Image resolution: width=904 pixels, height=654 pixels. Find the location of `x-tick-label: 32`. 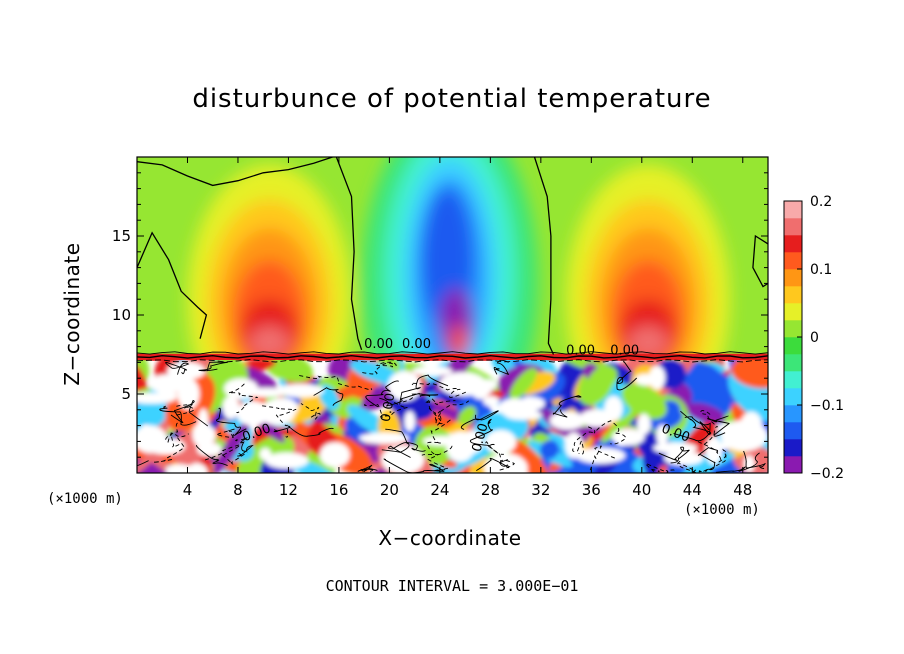

x-tick-label: 32 is located at coordinates (540, 490).